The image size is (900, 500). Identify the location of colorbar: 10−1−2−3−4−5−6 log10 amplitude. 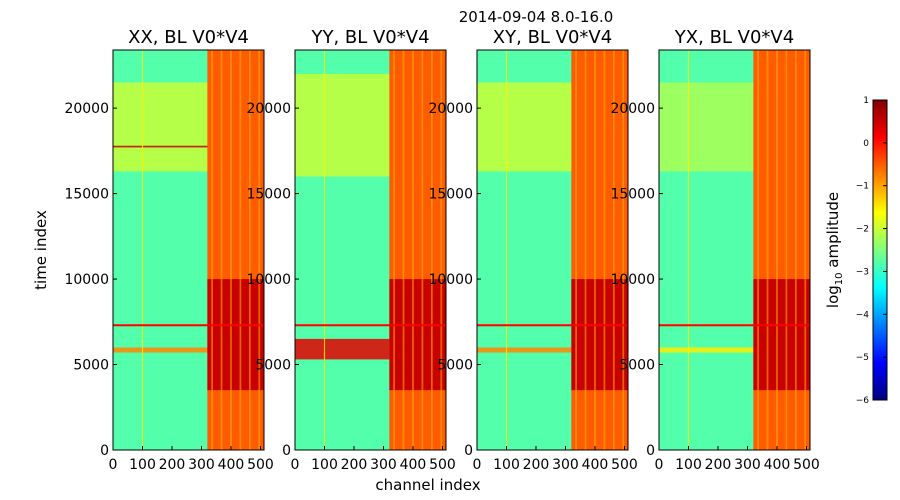
(856, 251).